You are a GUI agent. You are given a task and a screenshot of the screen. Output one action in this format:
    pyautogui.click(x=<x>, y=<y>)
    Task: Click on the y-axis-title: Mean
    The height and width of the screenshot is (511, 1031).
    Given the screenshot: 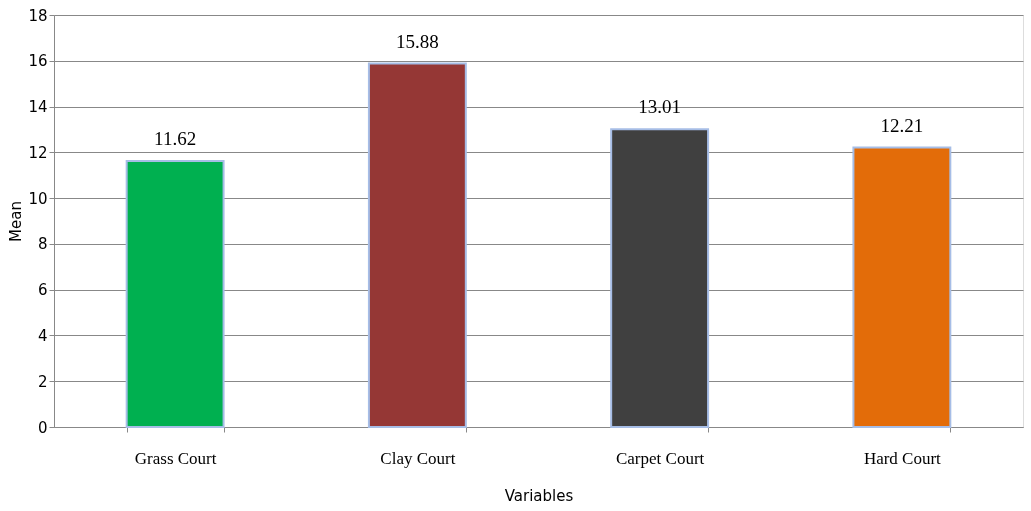 What is the action you would take?
    pyautogui.click(x=16, y=221)
    